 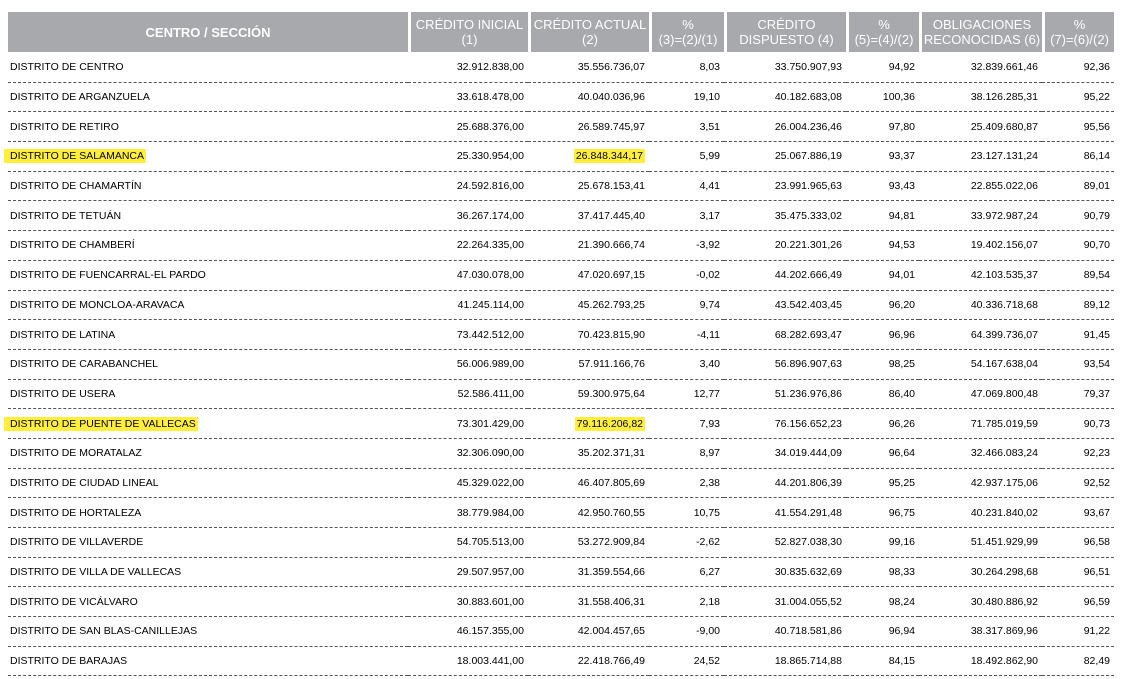 I want to click on value-cell: 20.221.301,26, so click(x=785, y=246).